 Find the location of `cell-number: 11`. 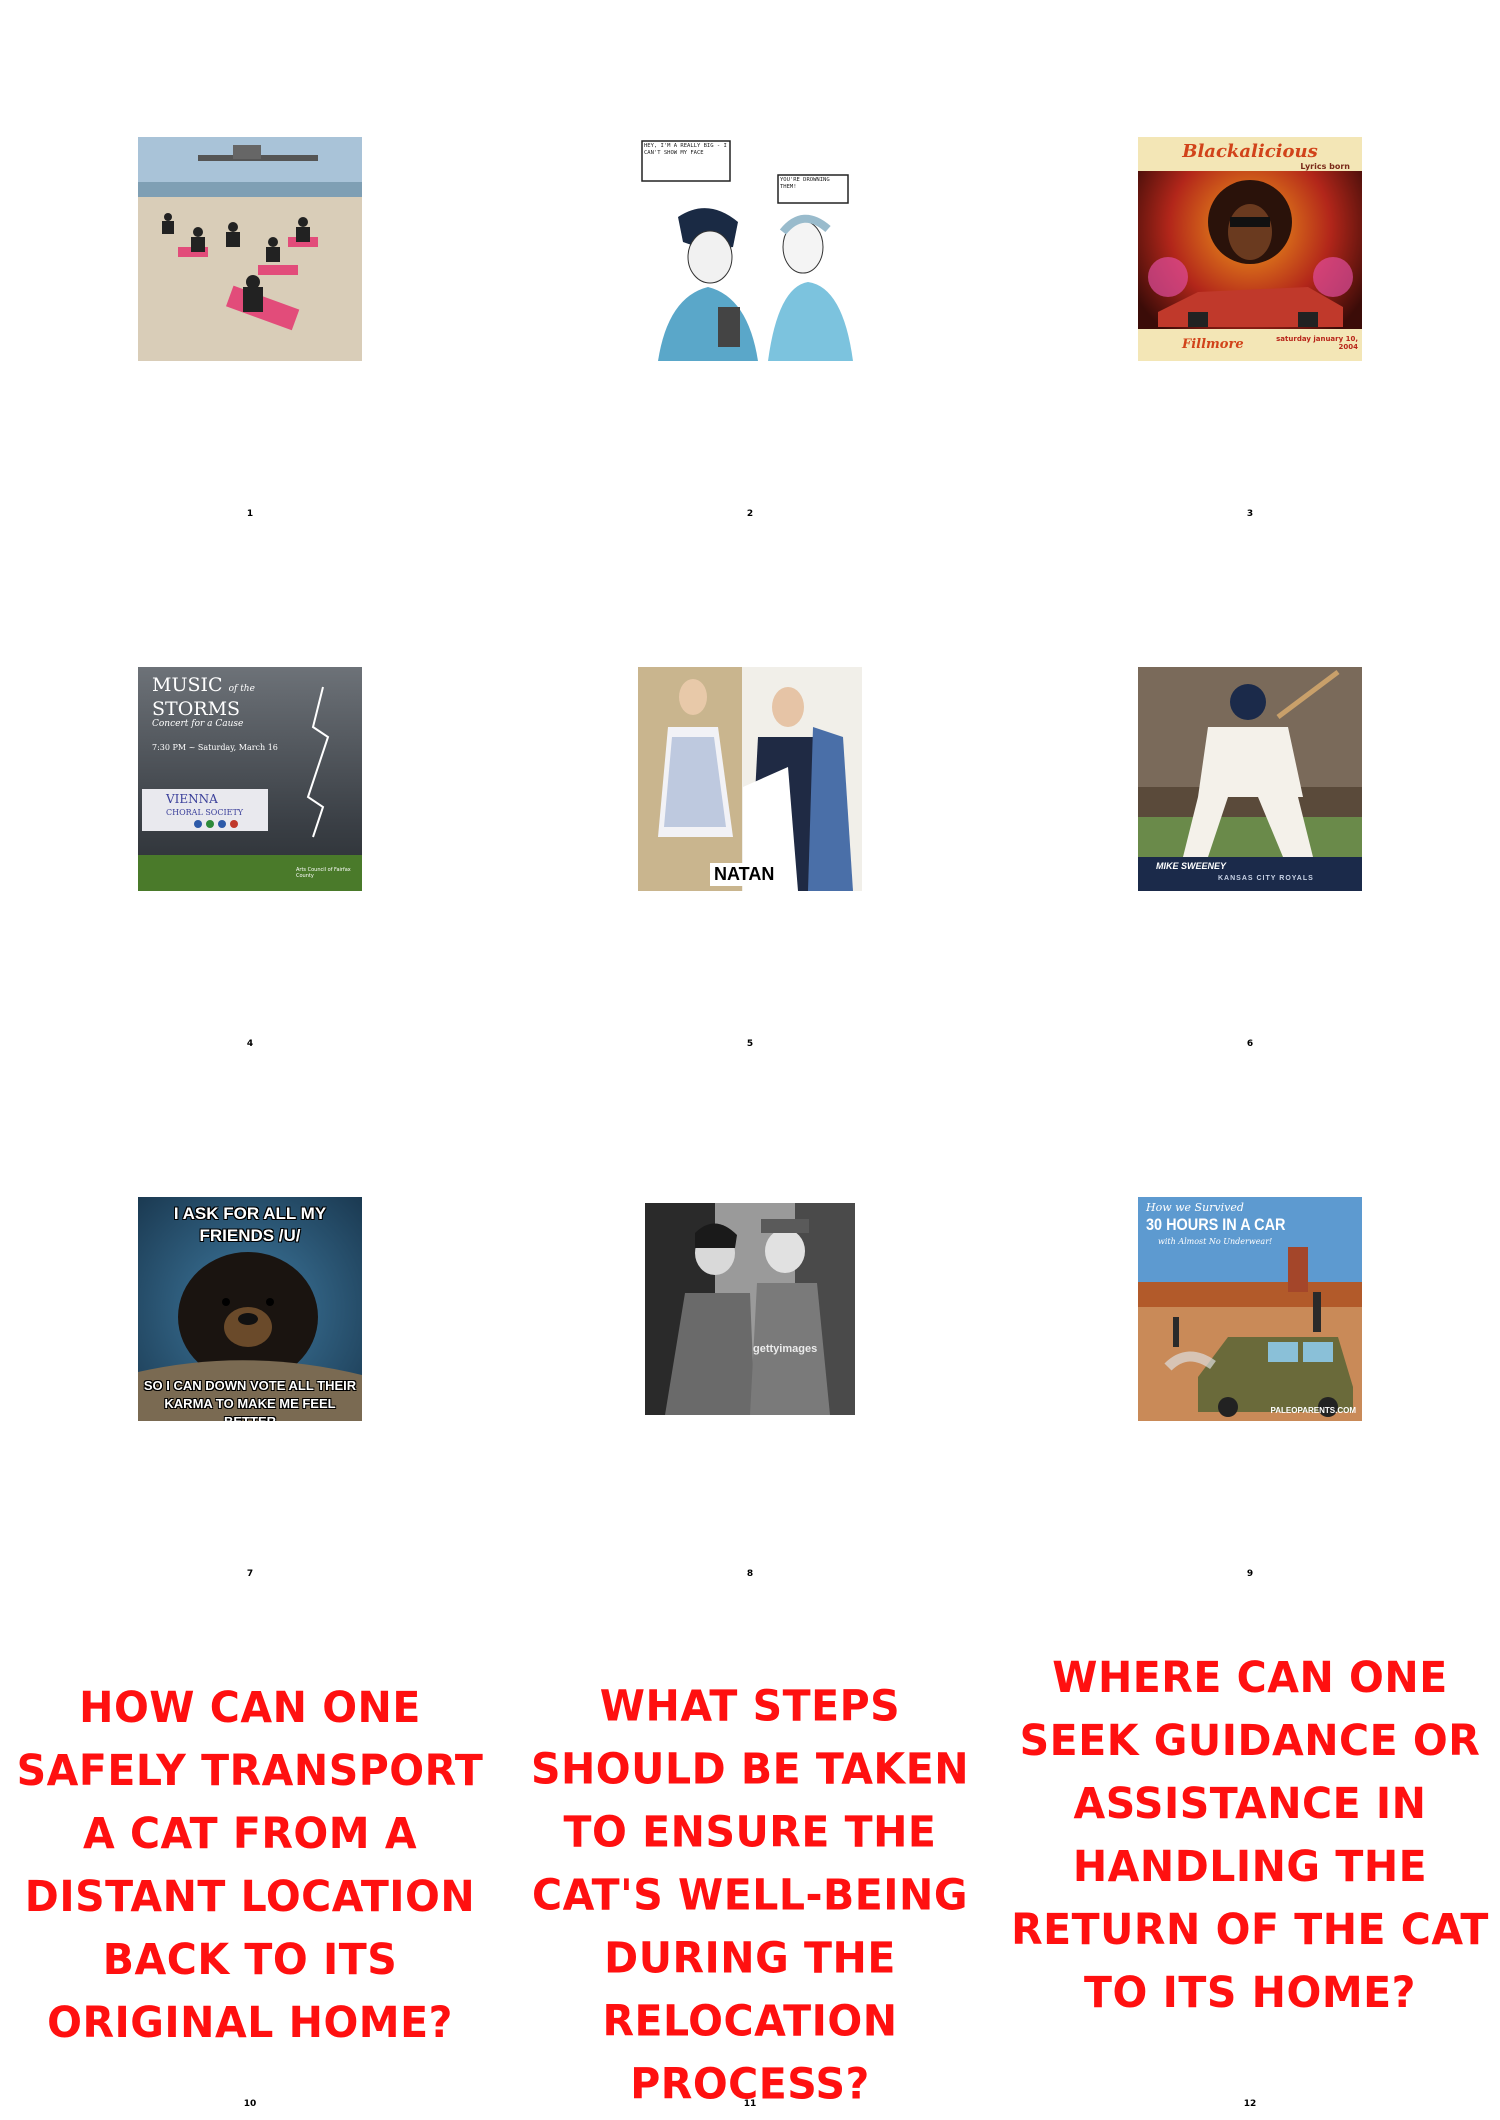

cell-number: 11 is located at coordinates (750, 2104).